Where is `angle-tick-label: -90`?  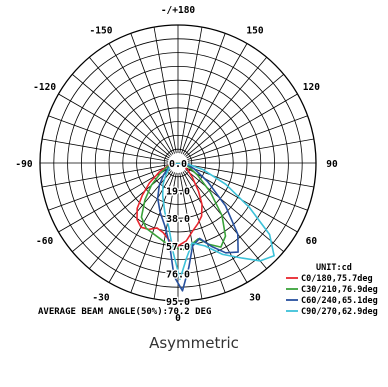
angle-tick-label: -90 is located at coordinates (23, 164).